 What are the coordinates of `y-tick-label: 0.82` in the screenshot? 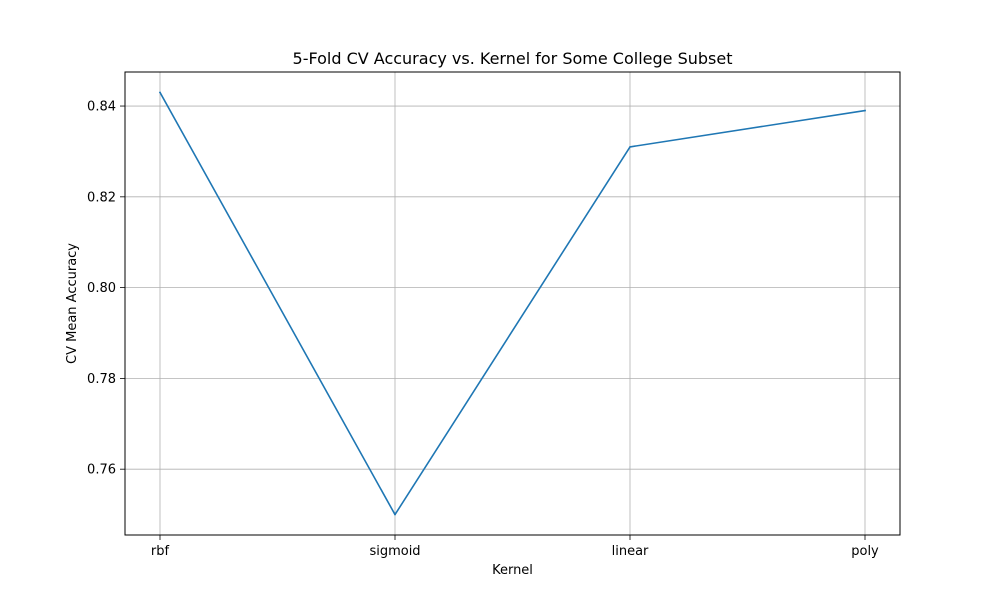 It's located at (101, 197).